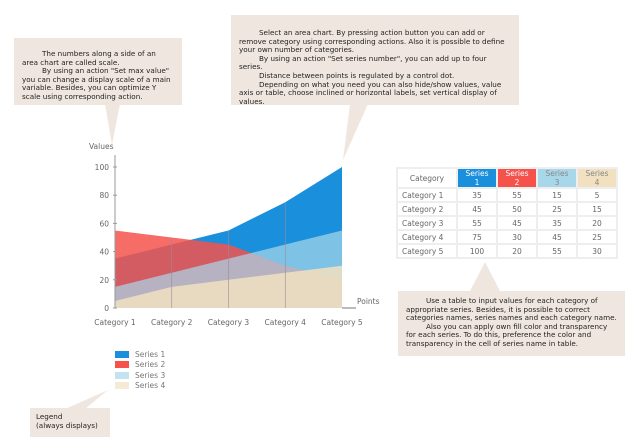 The height and width of the screenshot is (448, 640). I want to click on legend-item: Series 2, so click(140, 365).